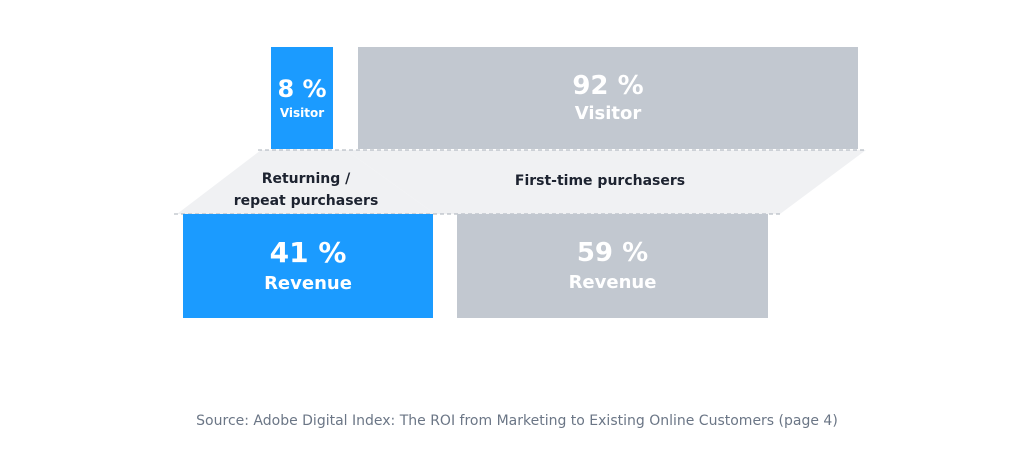 Image resolution: width=1034 pixels, height=475 pixels. Describe the element at coordinates (612, 282) in the screenshot. I see `first-time-revenue-label: Revenue` at that location.